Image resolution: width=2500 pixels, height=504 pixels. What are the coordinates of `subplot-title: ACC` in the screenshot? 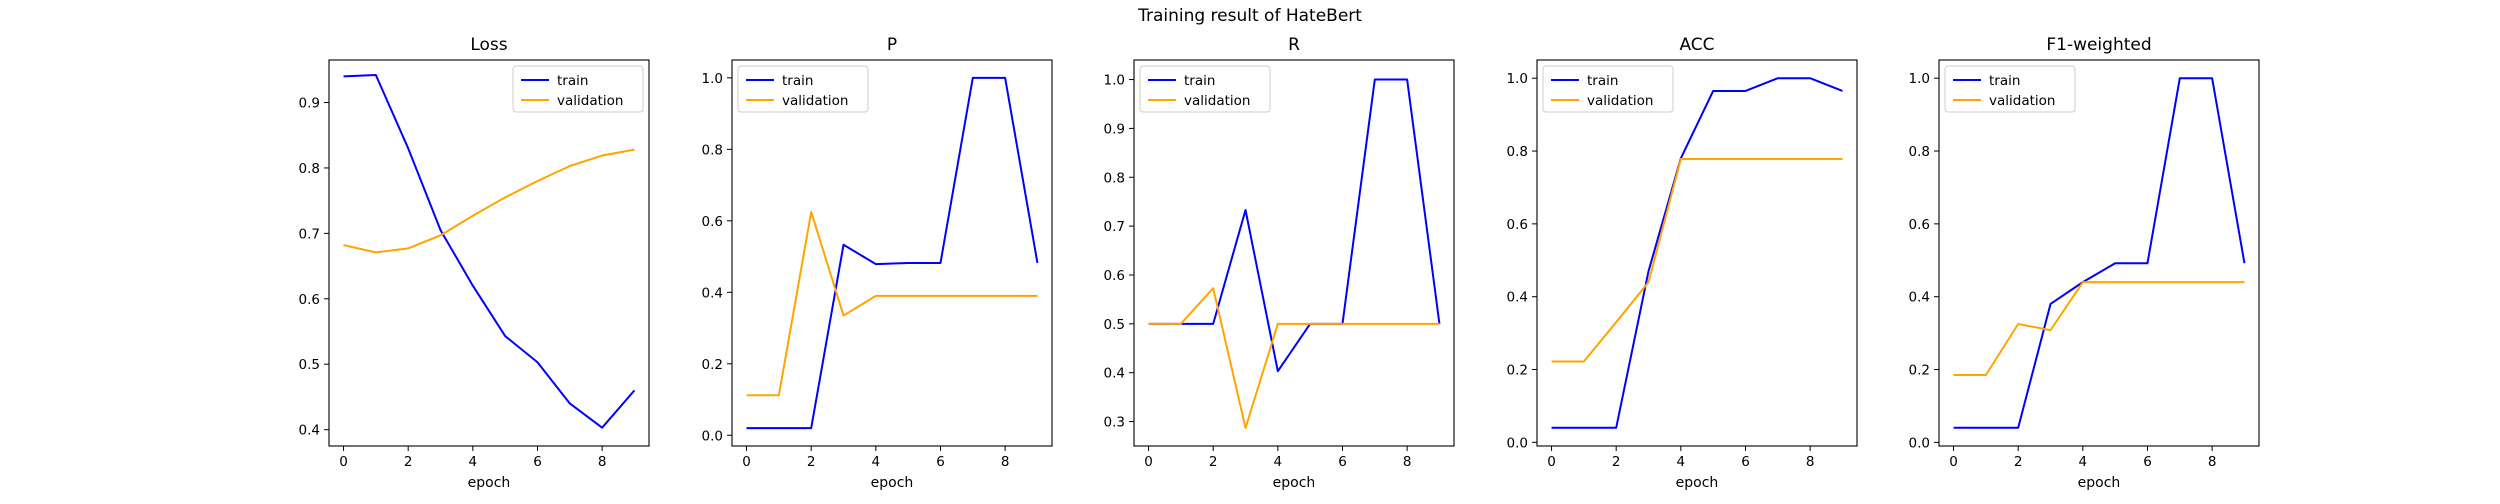 It's located at (1696, 45).